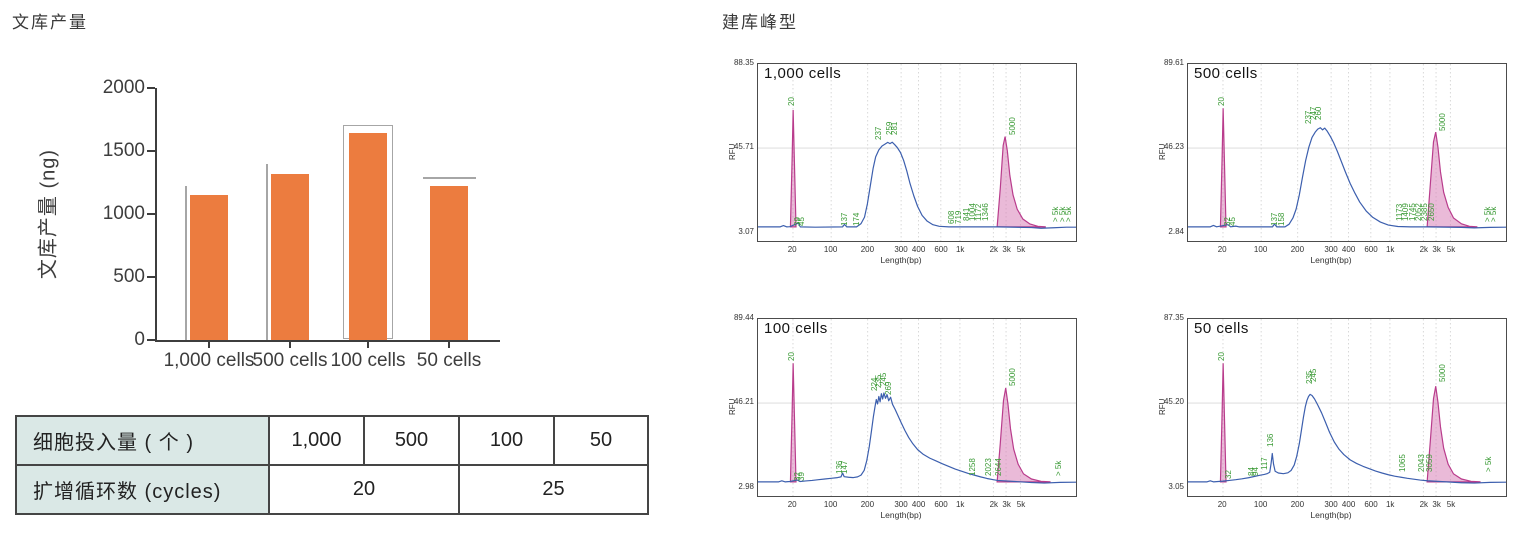 This screenshot has width=1525, height=536. What do you see at coordinates (1233, 221) in the screenshot?
I see `peak-label: 45` at bounding box center [1233, 221].